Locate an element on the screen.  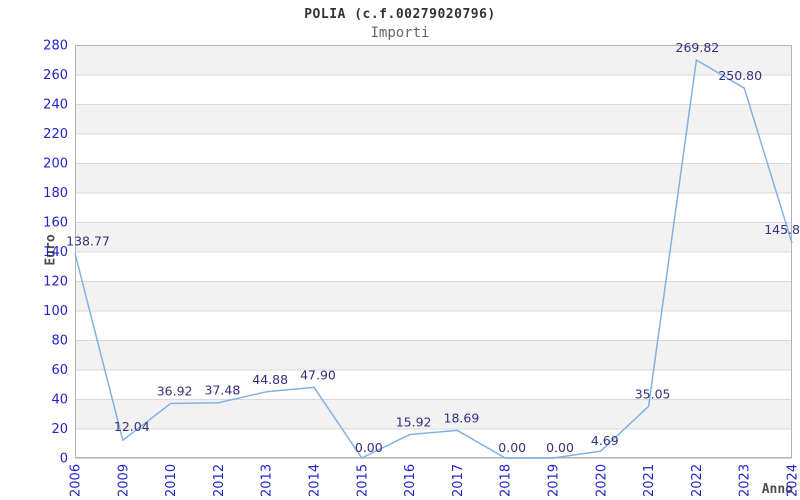
x-tick-label: 2024 is located at coordinates (793, 480).